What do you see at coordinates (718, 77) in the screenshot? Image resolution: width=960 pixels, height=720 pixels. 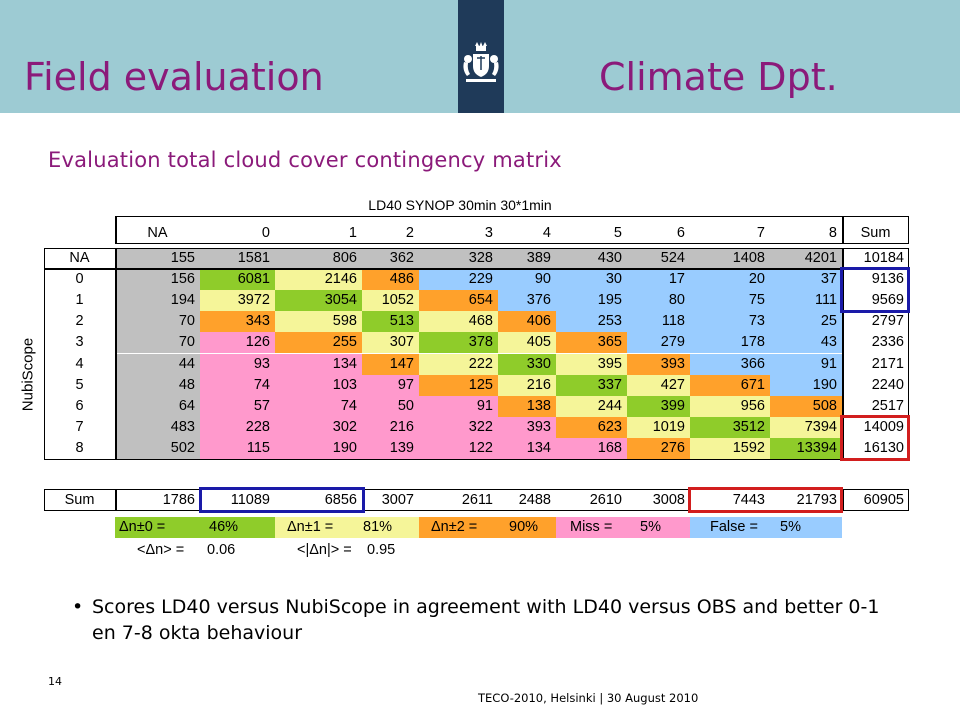 I see `department-title: Climate Dpt.` at bounding box center [718, 77].